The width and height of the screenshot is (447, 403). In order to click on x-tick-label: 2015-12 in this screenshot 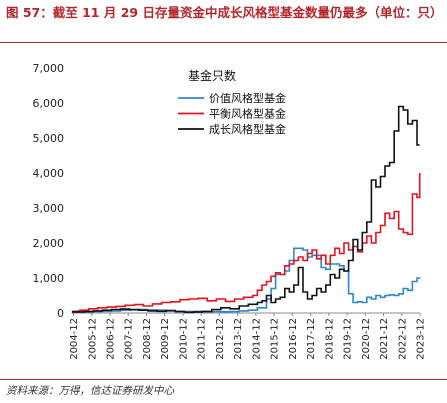, I will do `click(275, 339)`.